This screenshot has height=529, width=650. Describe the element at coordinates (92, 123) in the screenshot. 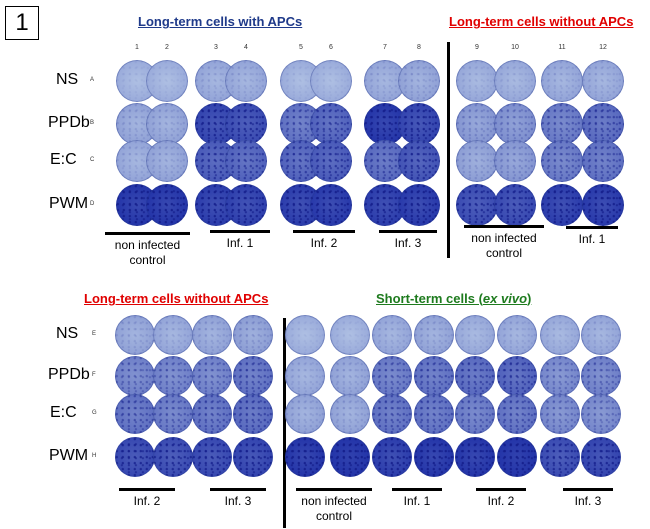

I see `row-letter: B` at that location.